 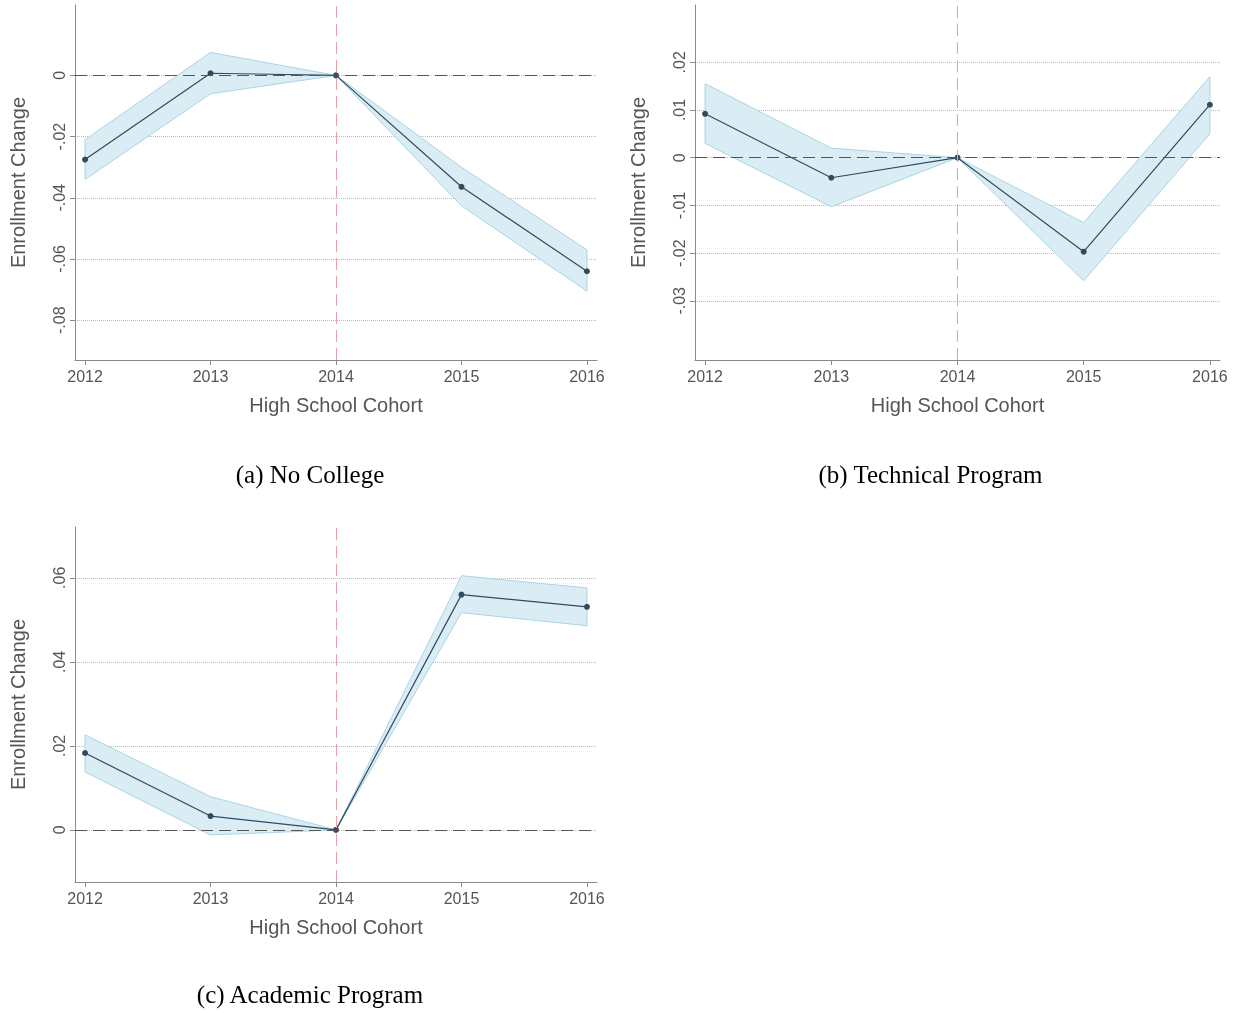 What do you see at coordinates (59, 259) in the screenshot?
I see `y-tick-label: -.06` at bounding box center [59, 259].